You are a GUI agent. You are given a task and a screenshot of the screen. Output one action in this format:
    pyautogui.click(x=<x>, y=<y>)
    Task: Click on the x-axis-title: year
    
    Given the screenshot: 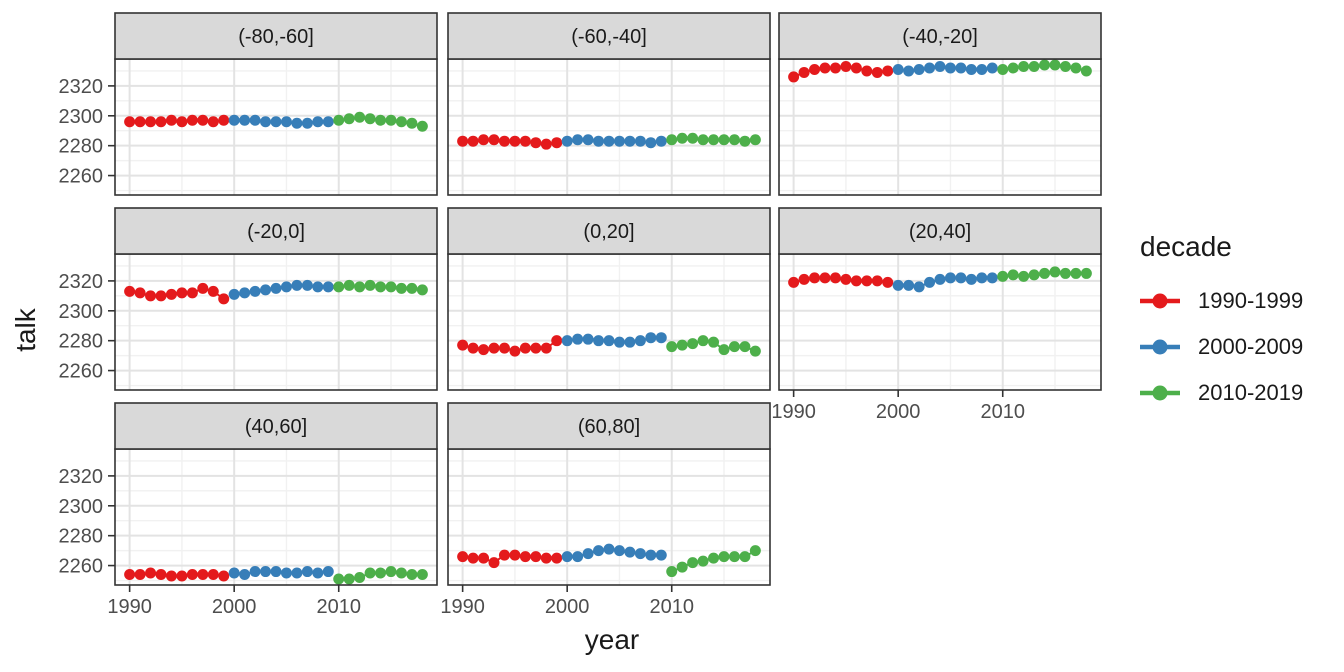 What is the action you would take?
    pyautogui.click(x=612, y=639)
    